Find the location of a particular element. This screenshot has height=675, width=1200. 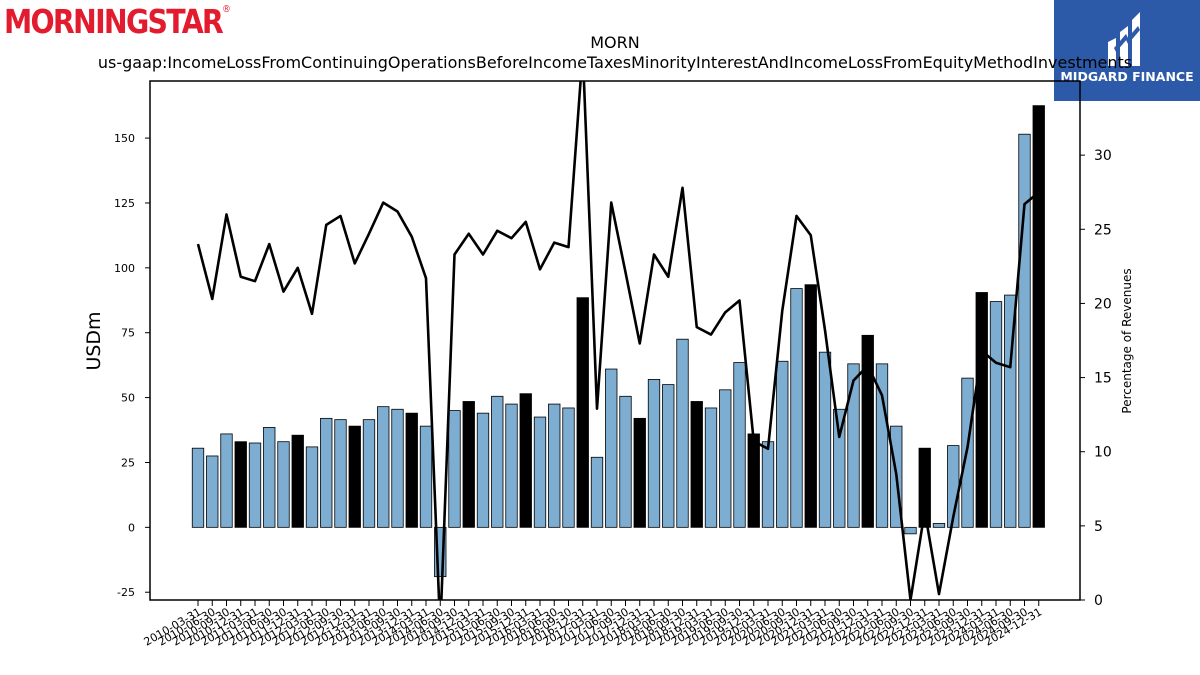

morningstar-logo: MORNINGSTAR® is located at coordinates (117, 21).